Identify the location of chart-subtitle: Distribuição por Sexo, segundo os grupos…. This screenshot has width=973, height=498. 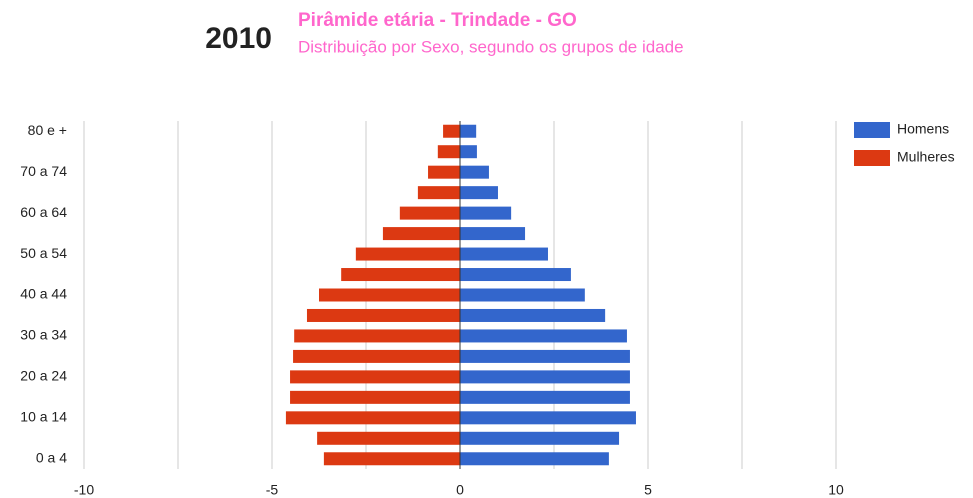
(491, 46).